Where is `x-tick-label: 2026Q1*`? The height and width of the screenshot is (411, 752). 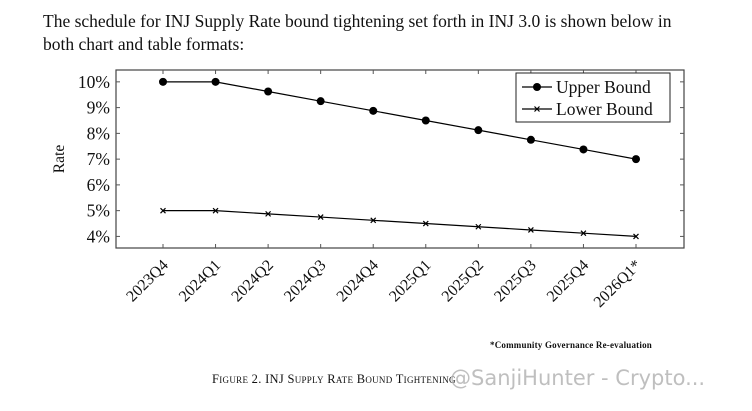 x-tick-label: 2026Q1* is located at coordinates (618, 284).